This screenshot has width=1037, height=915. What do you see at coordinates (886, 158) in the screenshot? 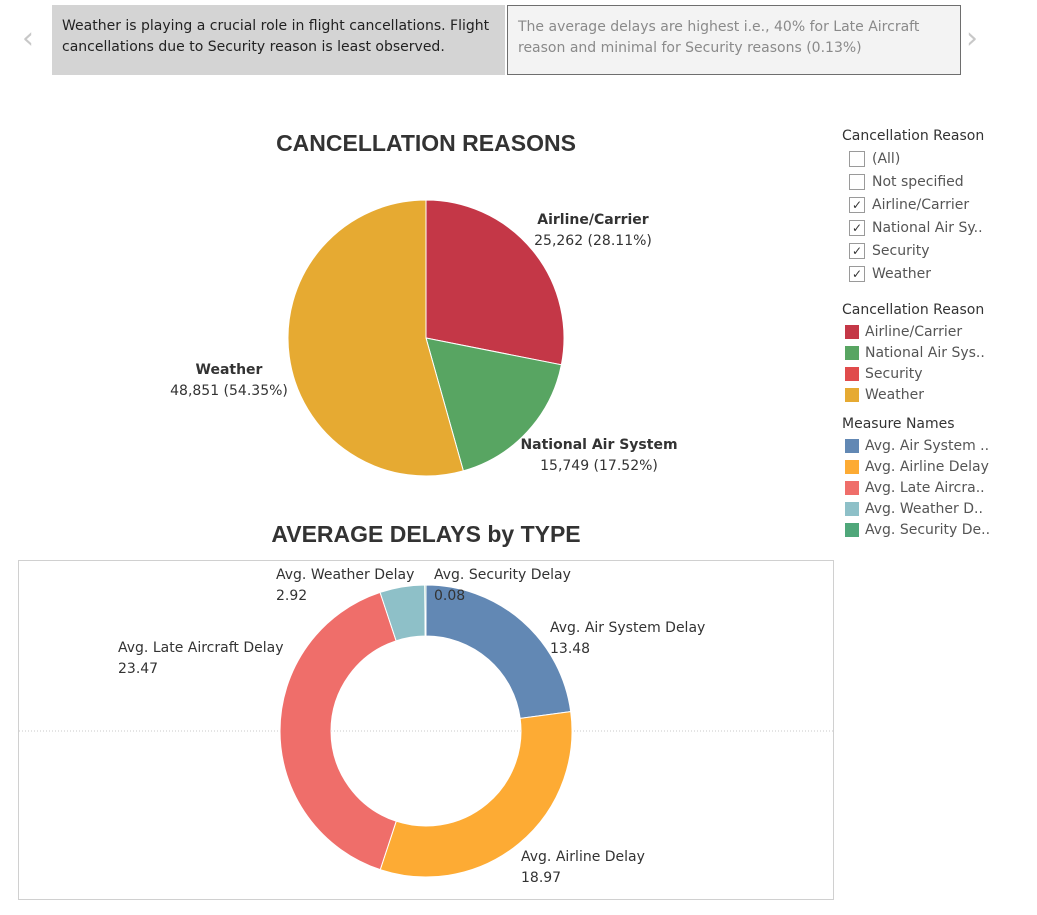
I see `filter-item-label: (All)` at bounding box center [886, 158].